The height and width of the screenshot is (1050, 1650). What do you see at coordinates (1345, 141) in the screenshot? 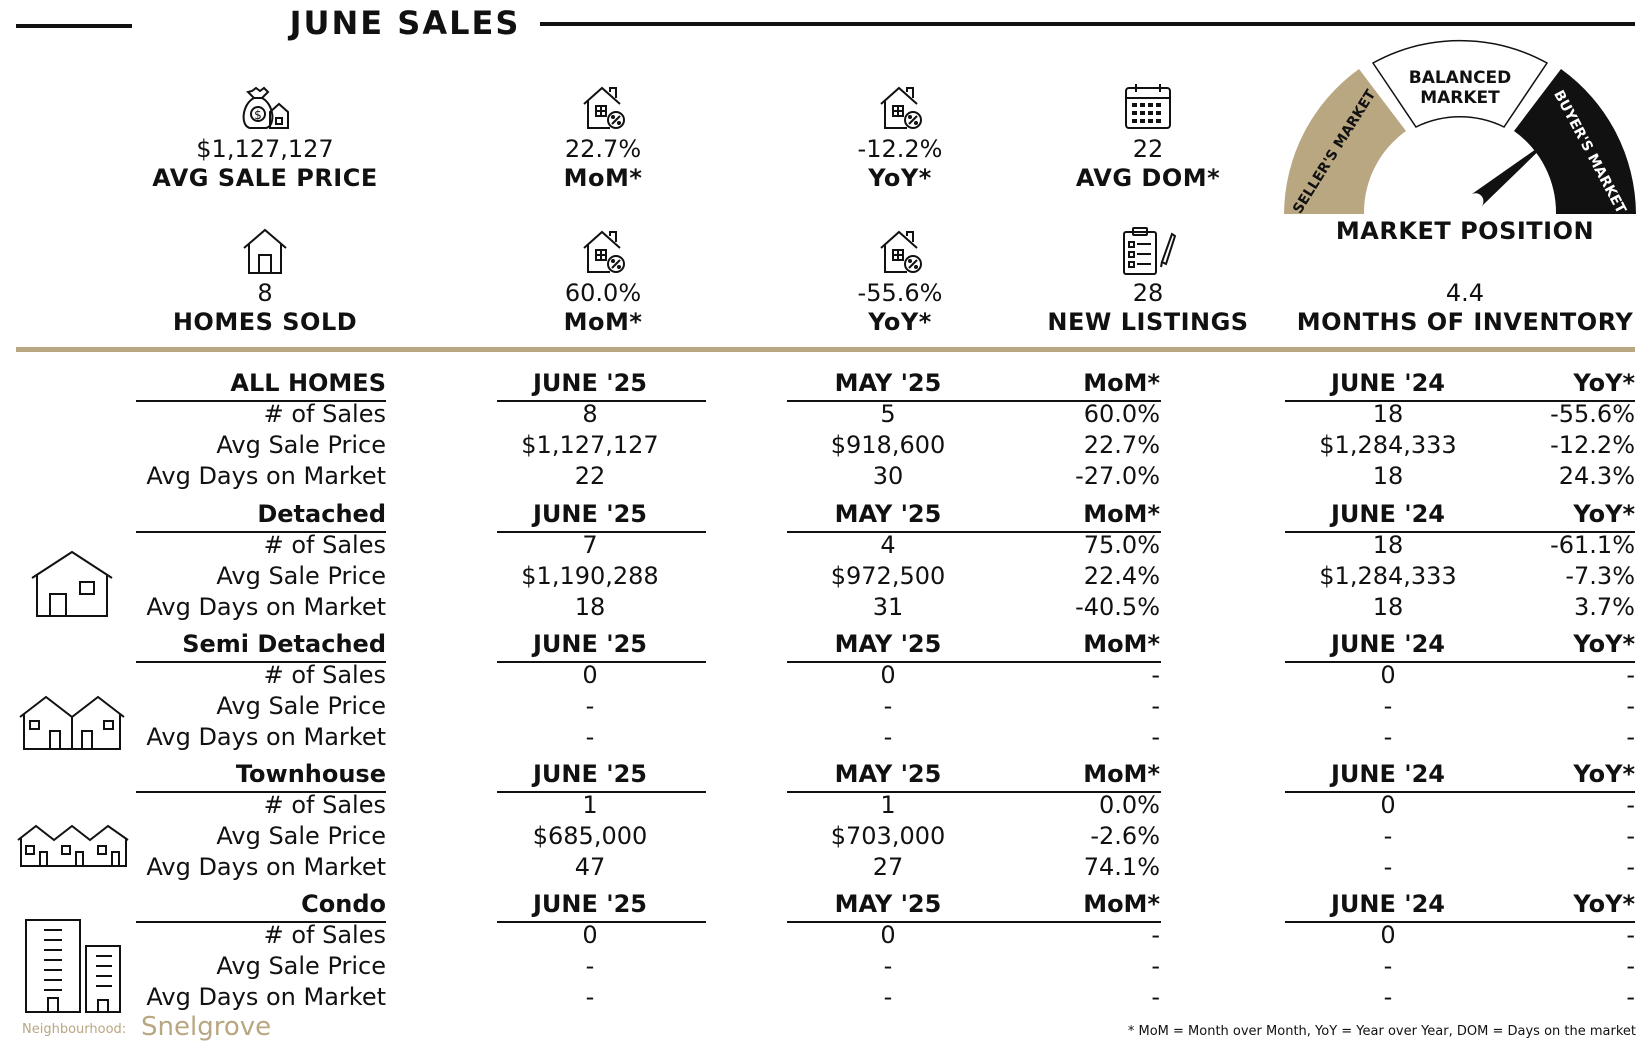
I see `gauge-segment-seller` at bounding box center [1345, 141].